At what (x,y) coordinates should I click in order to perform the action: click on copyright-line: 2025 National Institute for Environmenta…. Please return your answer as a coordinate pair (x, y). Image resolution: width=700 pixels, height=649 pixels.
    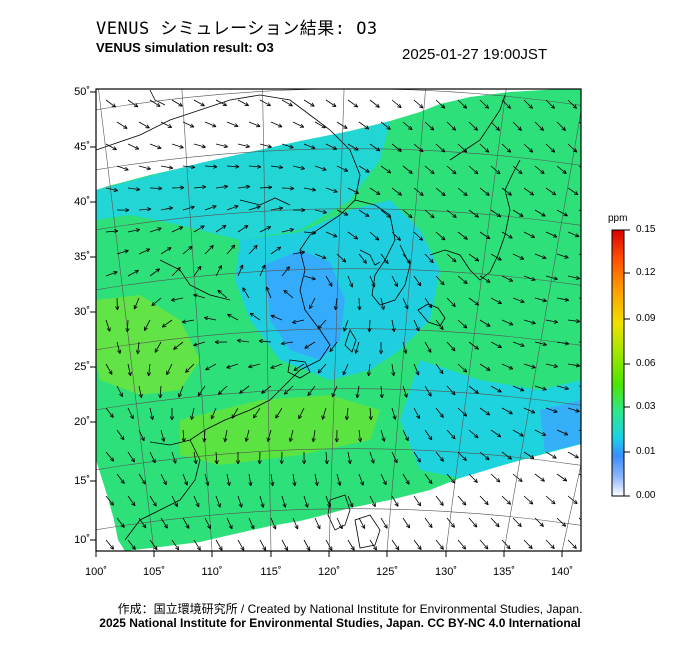
    Looking at the image, I should click on (340, 623).